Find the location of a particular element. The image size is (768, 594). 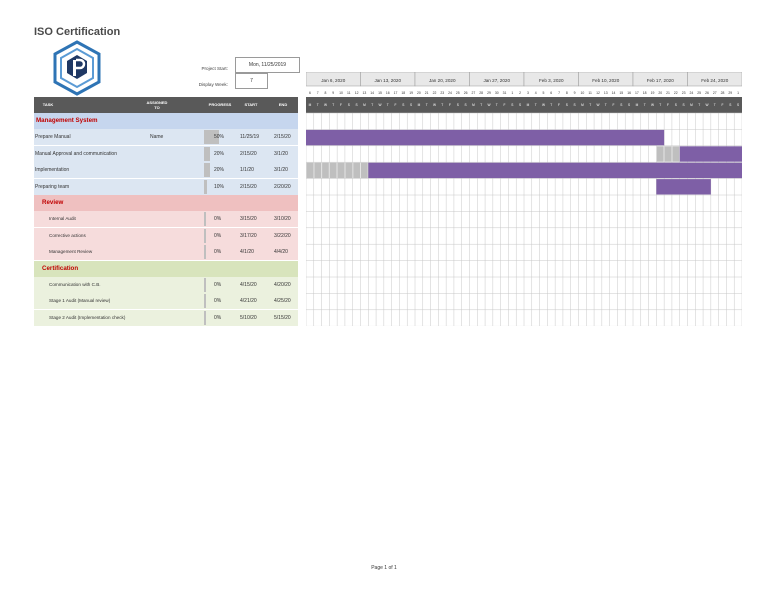

task-end: 4/25/20 is located at coordinates (282, 301).